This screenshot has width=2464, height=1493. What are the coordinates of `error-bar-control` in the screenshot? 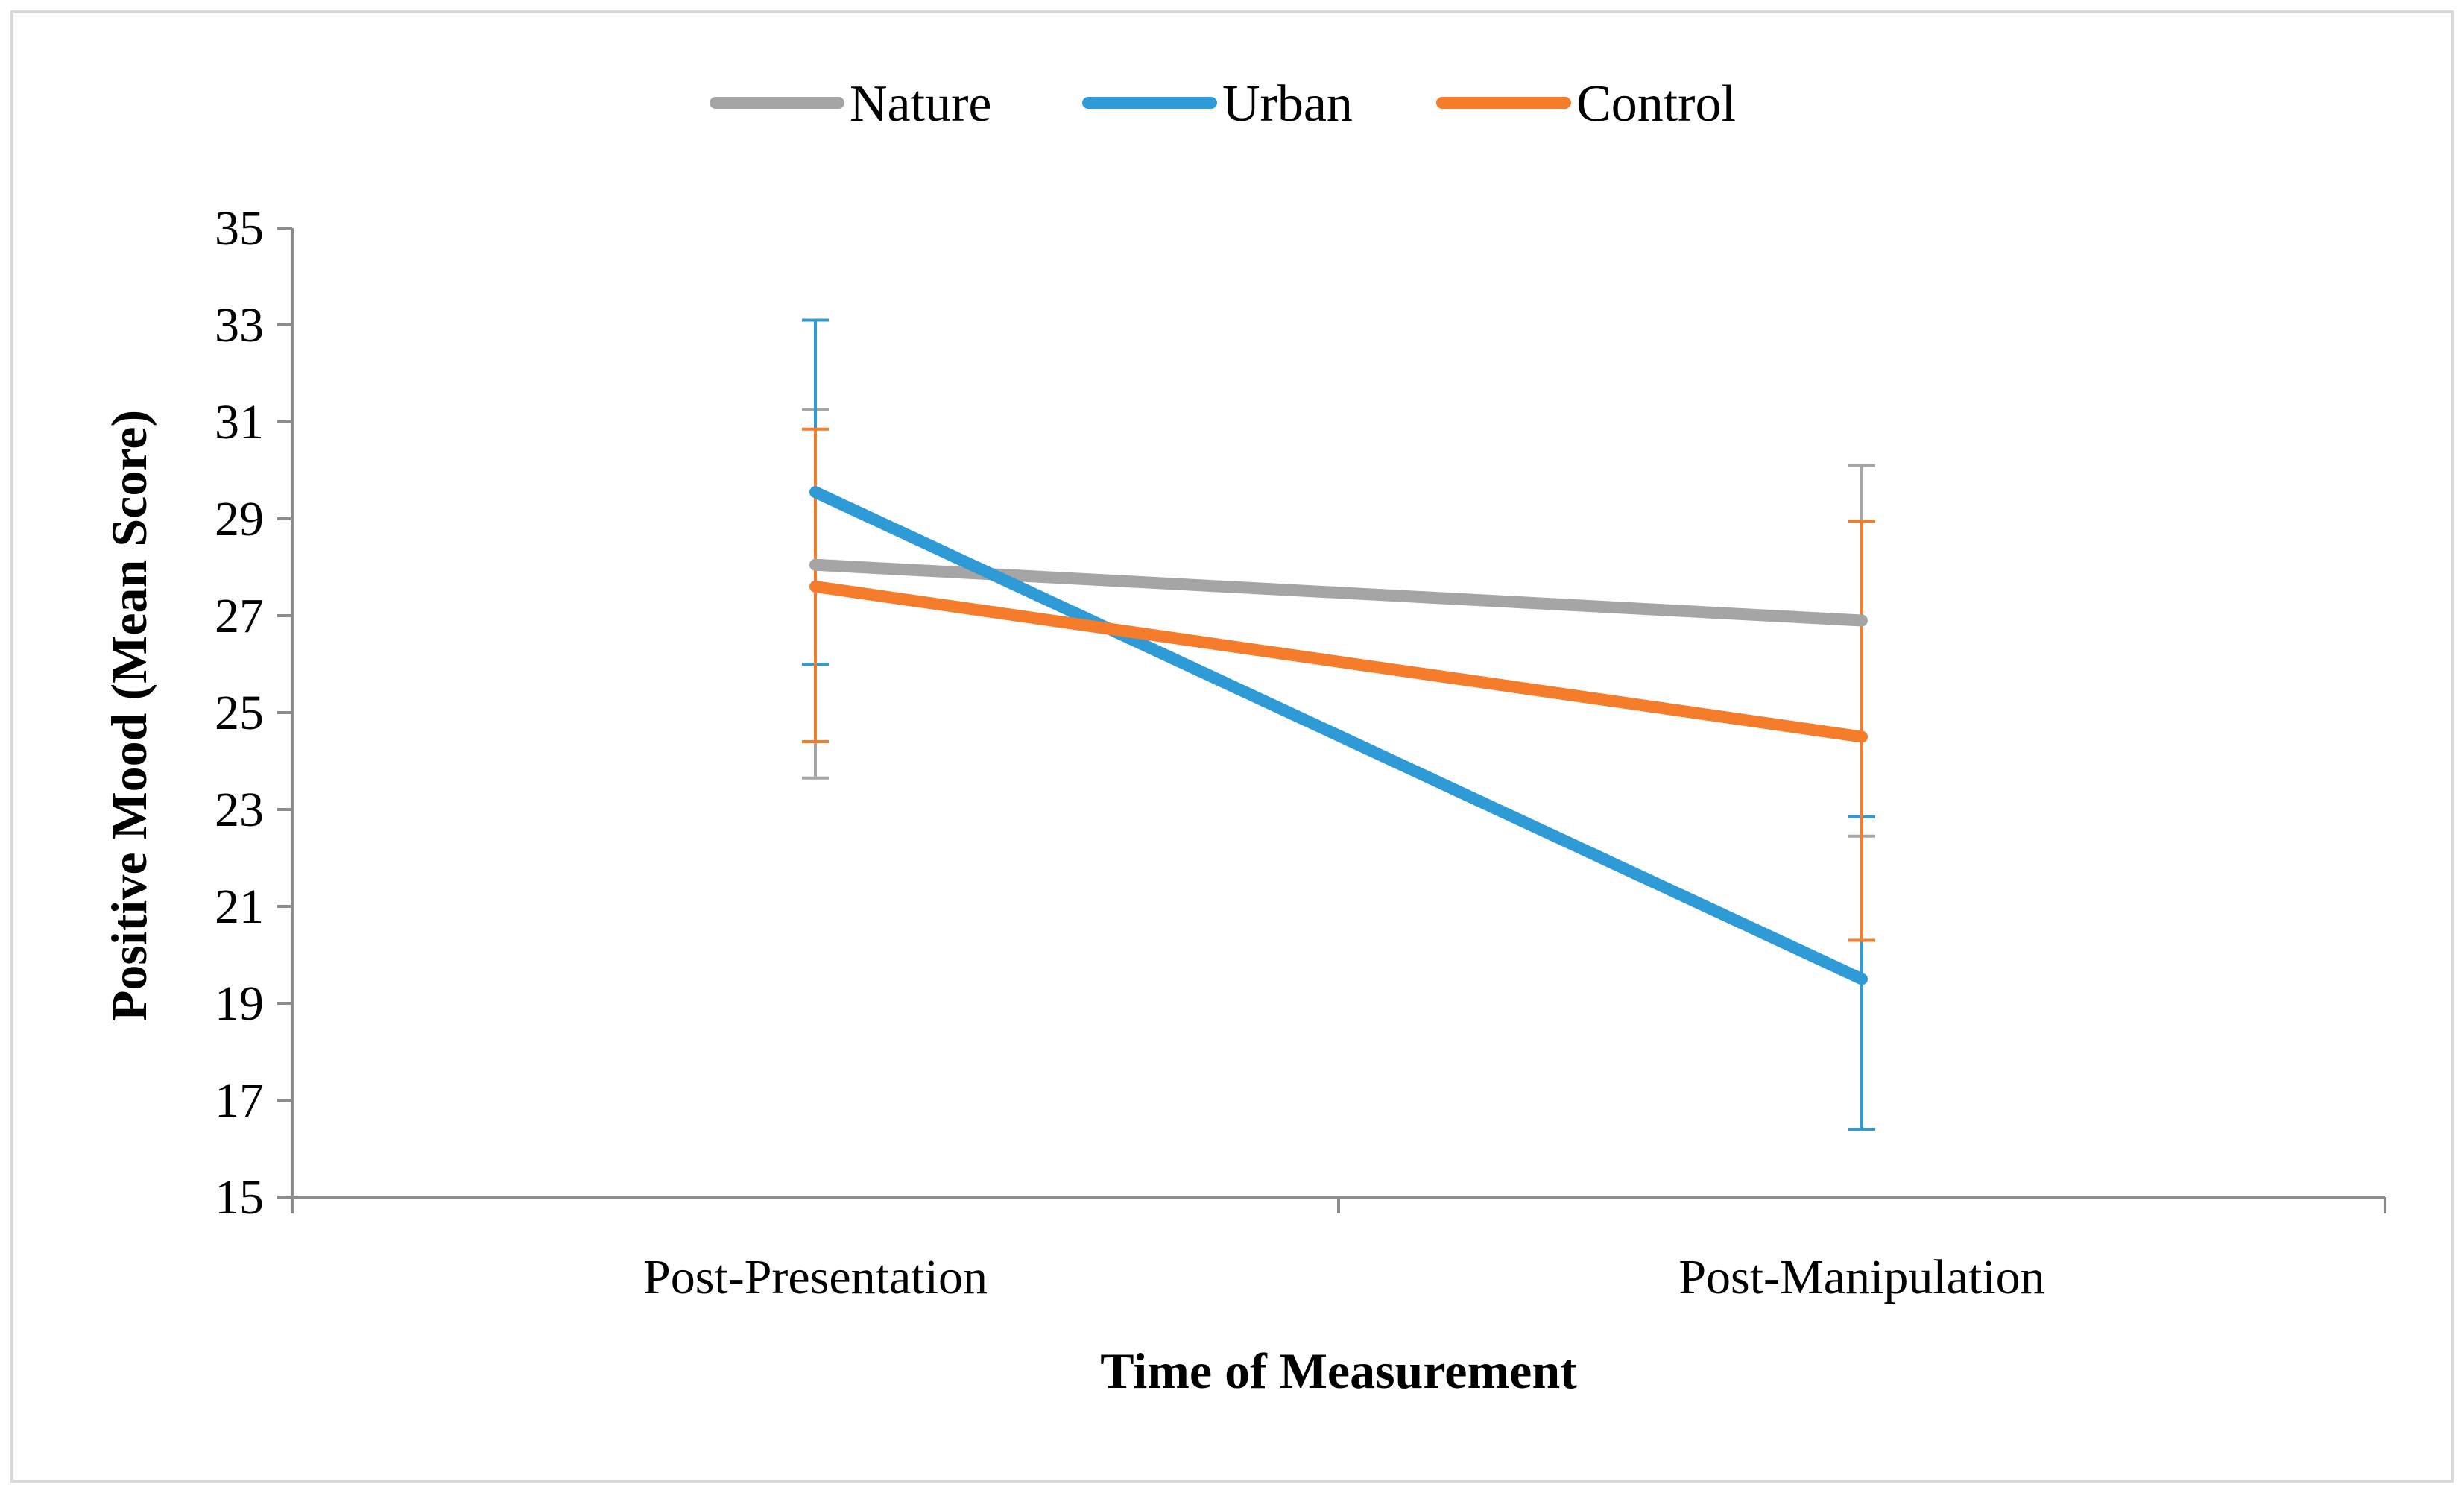 It's located at (1861, 731).